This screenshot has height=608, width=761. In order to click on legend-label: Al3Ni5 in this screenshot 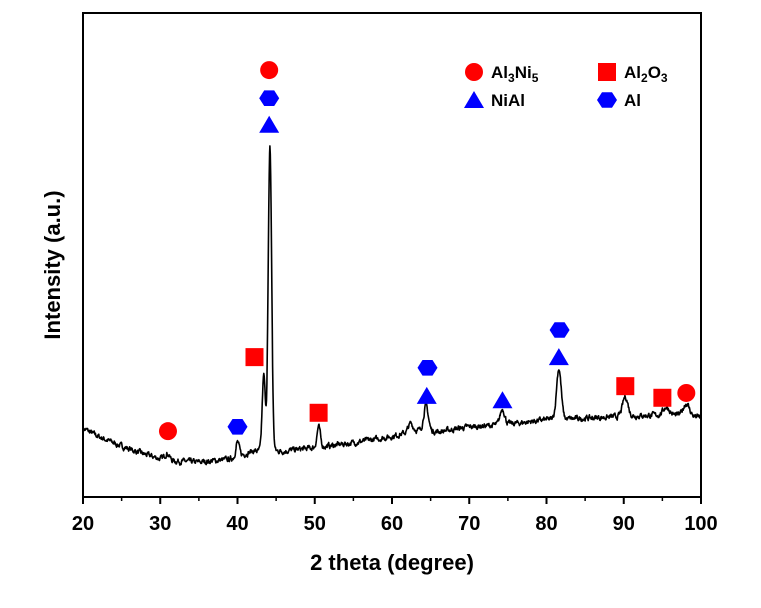, I will do `click(515, 74)`.